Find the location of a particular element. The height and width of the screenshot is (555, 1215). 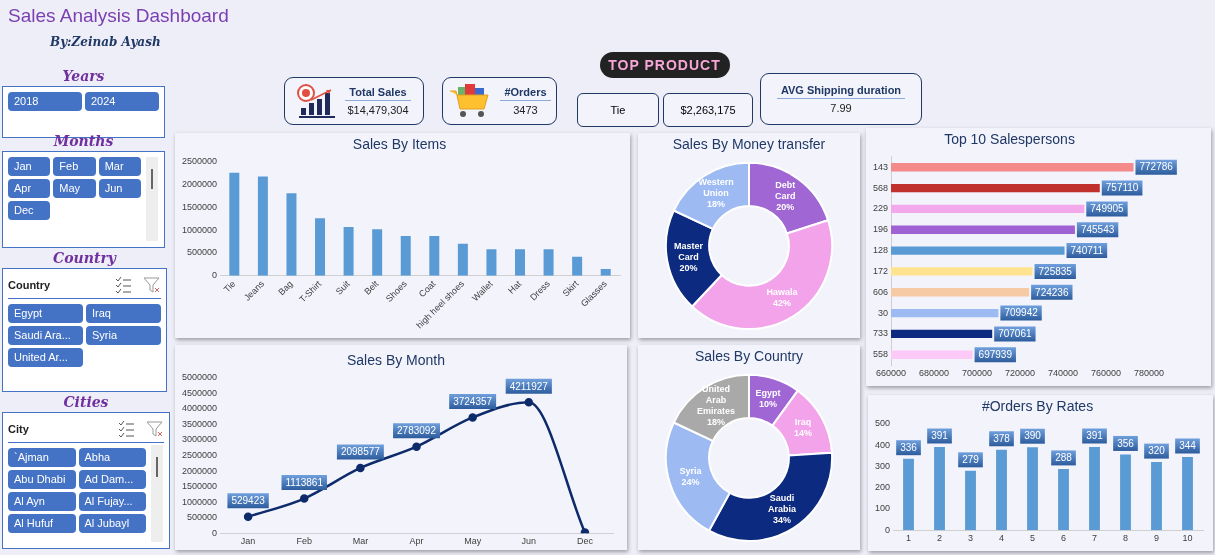

text: May is located at coordinates (74, 188).